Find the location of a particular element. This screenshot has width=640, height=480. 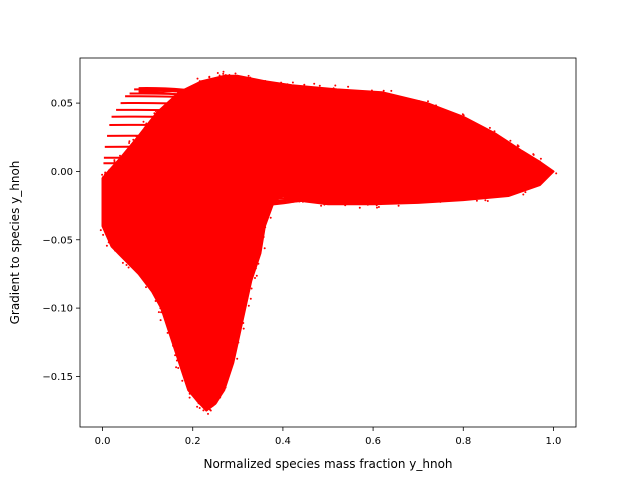

x-tick-label: 0.0 is located at coordinates (103, 441).